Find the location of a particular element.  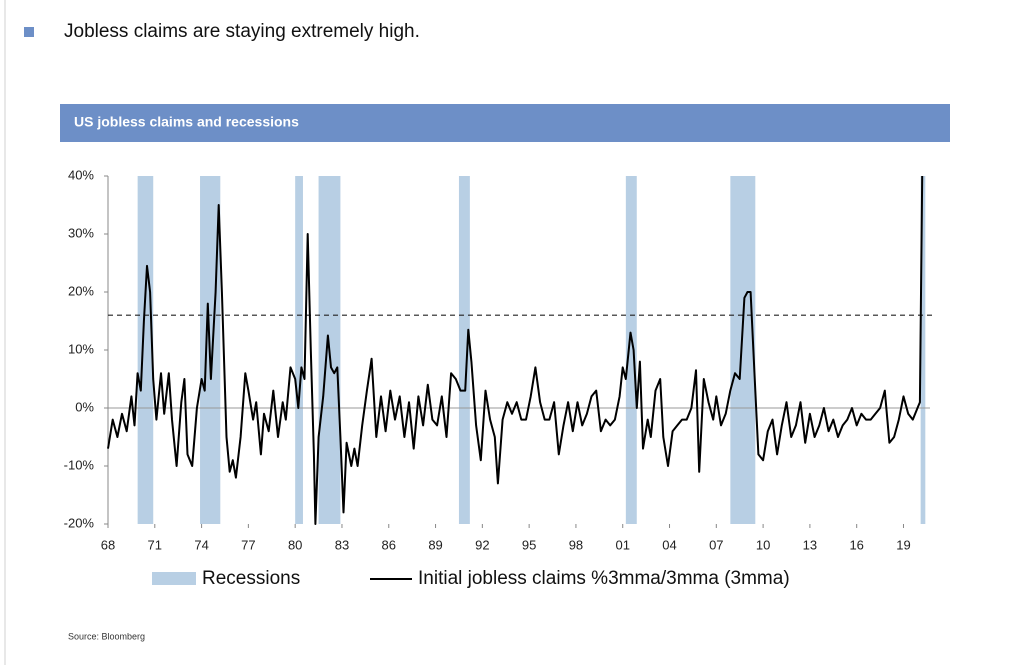

x-tick-label: 89 is located at coordinates (435, 544).